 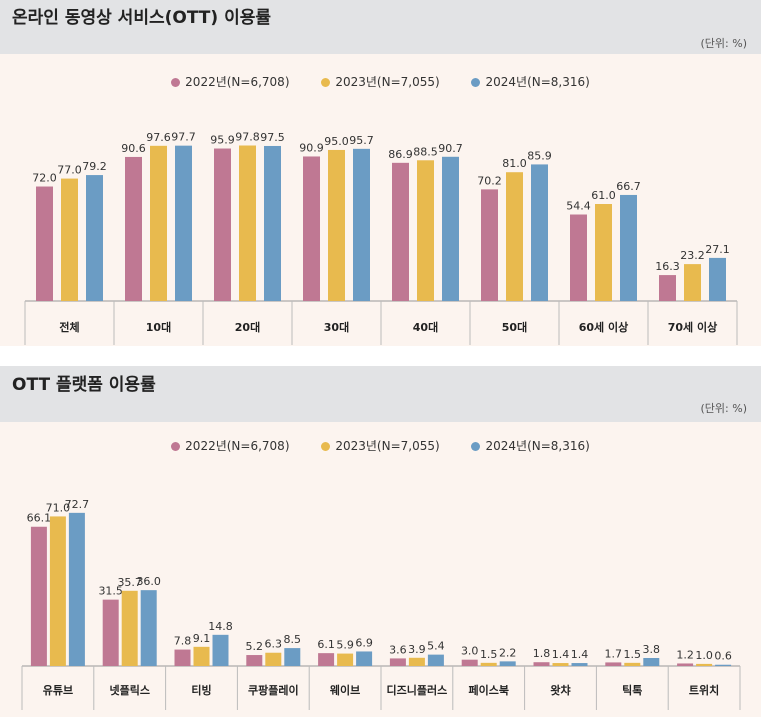 I want to click on chart2-unit: (단위: %), so click(x=723, y=408).